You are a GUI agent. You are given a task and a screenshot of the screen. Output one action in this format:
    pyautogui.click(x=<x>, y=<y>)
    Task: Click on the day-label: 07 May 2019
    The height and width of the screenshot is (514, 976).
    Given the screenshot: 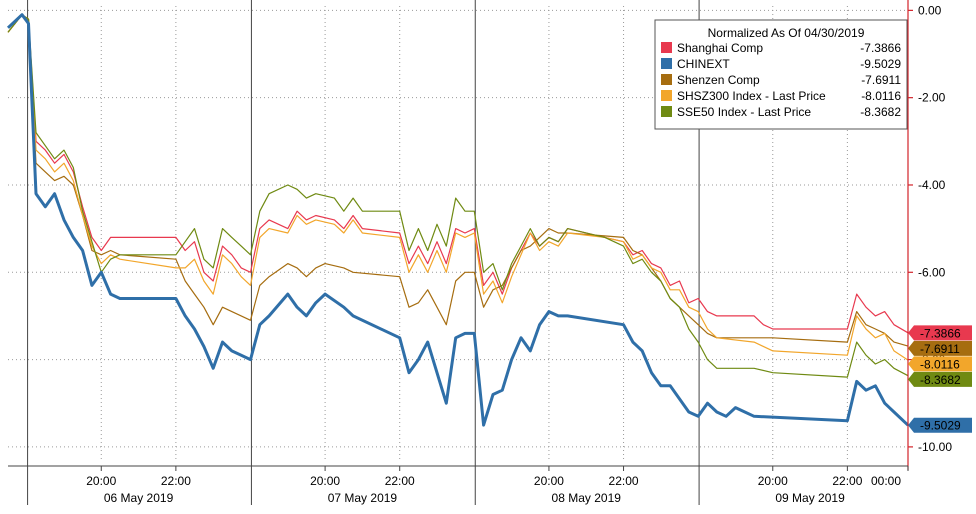 What is the action you would take?
    pyautogui.click(x=363, y=498)
    